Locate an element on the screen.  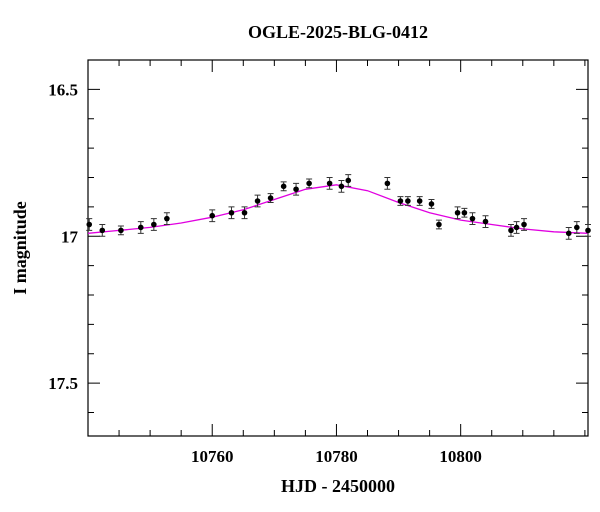
y-tick-label: 17 is located at coordinates (70, 236).